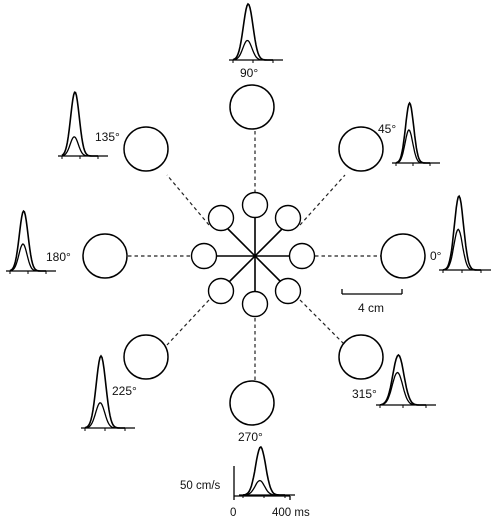 The width and height of the screenshot is (500, 522). Describe the element at coordinates (291, 513) in the screenshot. I see `time-end-label: 400 ms` at that location.